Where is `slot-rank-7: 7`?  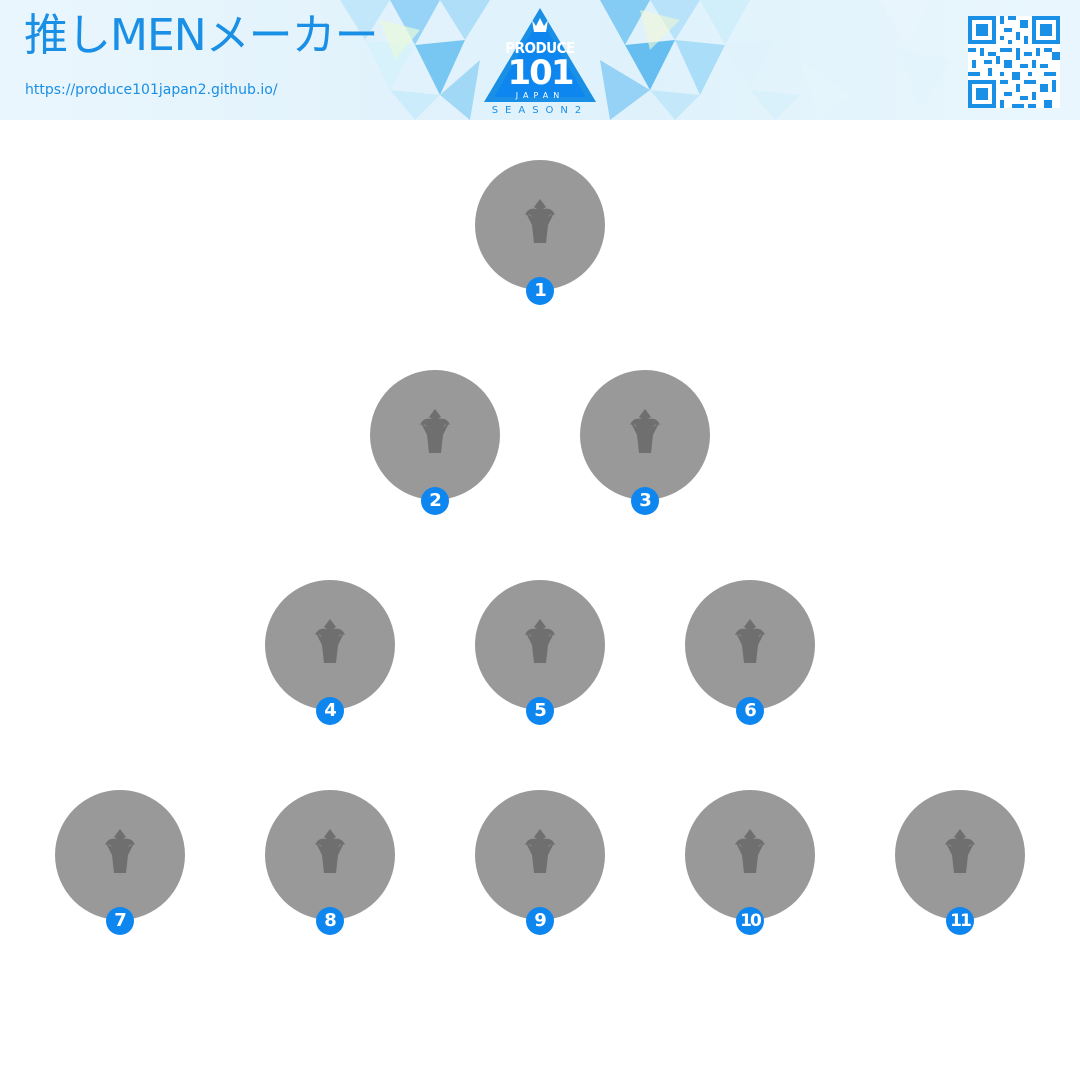 slot-rank-7: 7 is located at coordinates (120, 862).